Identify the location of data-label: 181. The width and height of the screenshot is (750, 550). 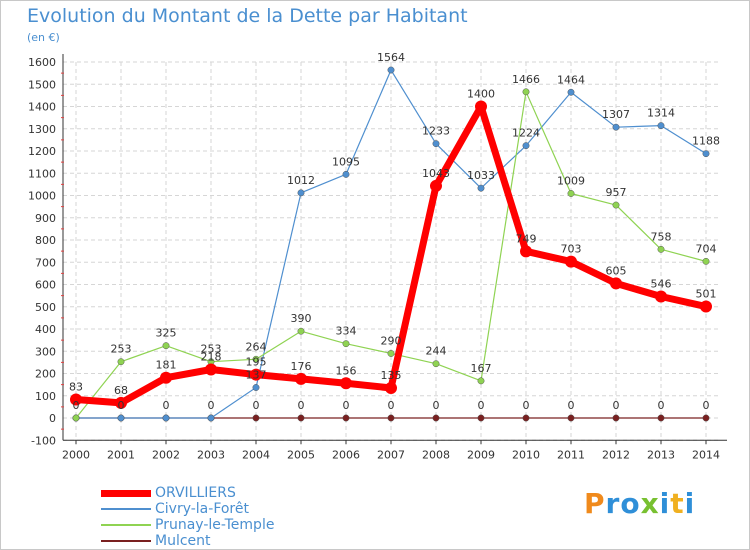
(166, 365).